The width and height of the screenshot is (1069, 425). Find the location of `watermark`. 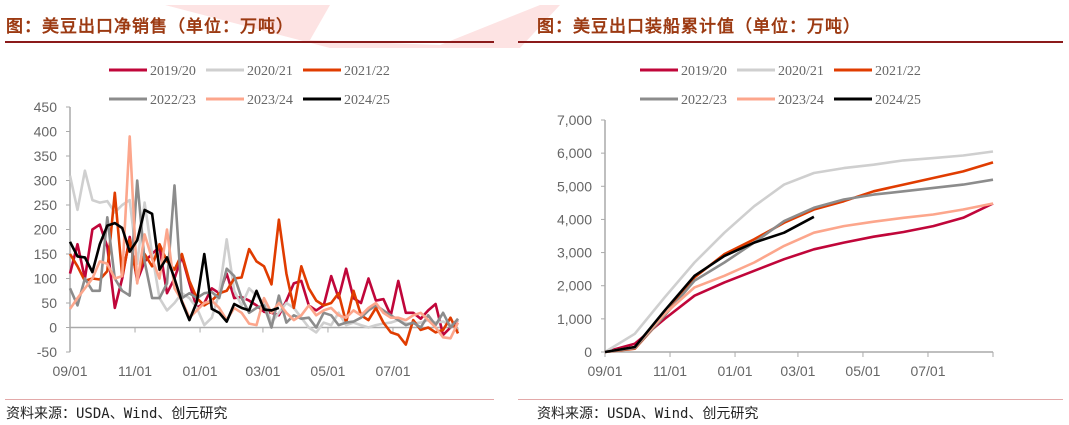

watermark is located at coordinates (362, 26).